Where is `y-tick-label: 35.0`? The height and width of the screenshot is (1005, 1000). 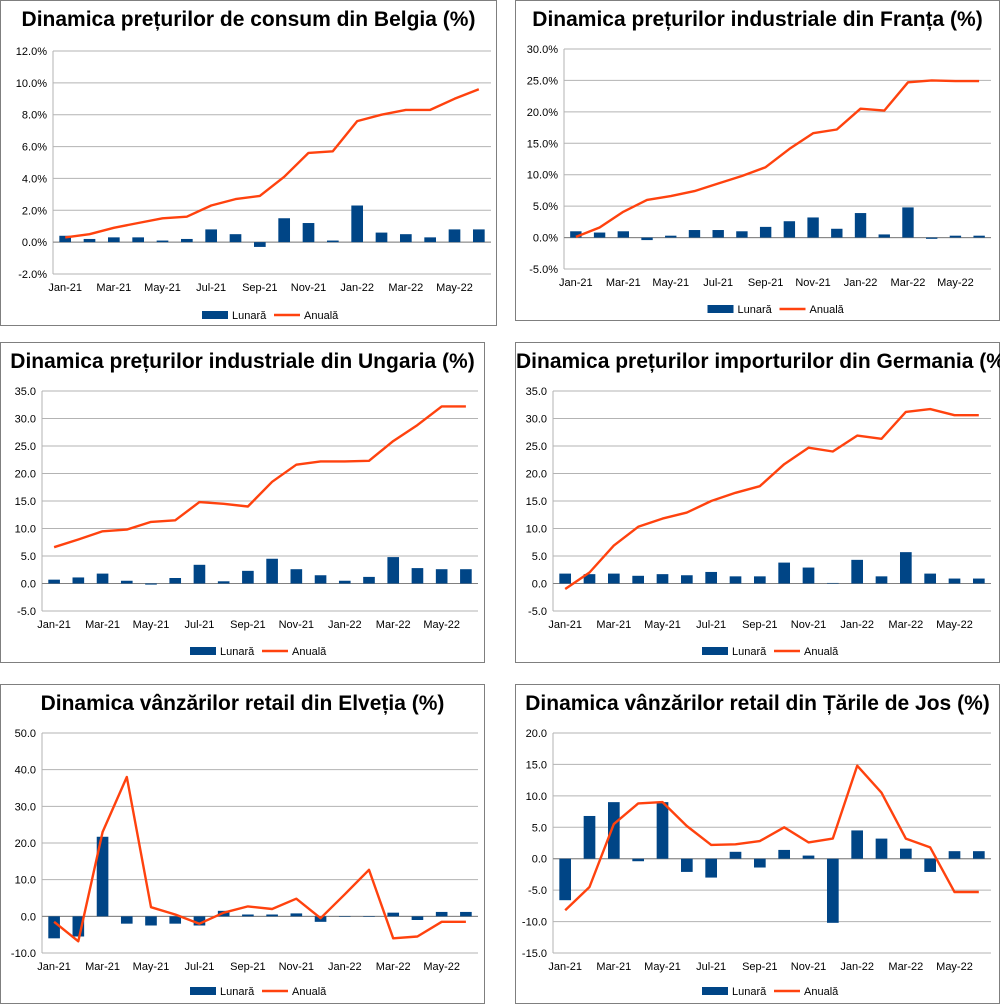 y-tick-label: 35.0 is located at coordinates (536, 392).